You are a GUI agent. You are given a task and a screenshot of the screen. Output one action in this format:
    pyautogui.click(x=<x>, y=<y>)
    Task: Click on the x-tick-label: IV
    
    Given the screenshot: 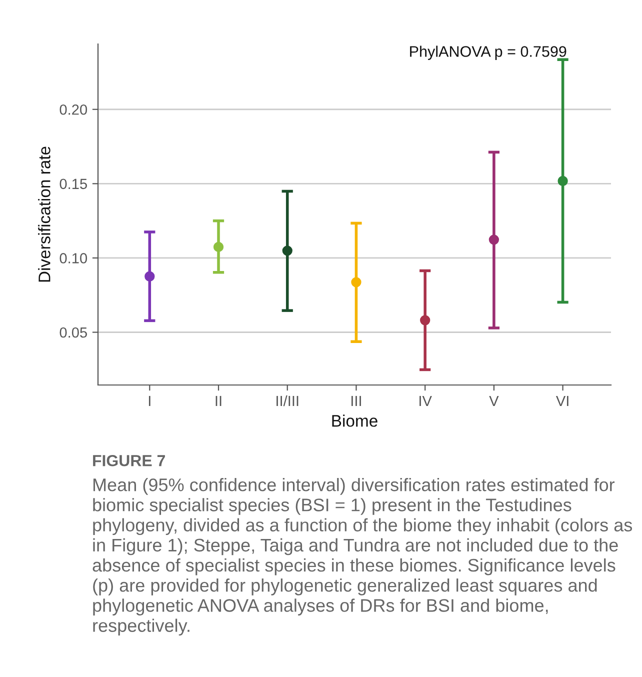 What is the action you would take?
    pyautogui.click(x=426, y=401)
    